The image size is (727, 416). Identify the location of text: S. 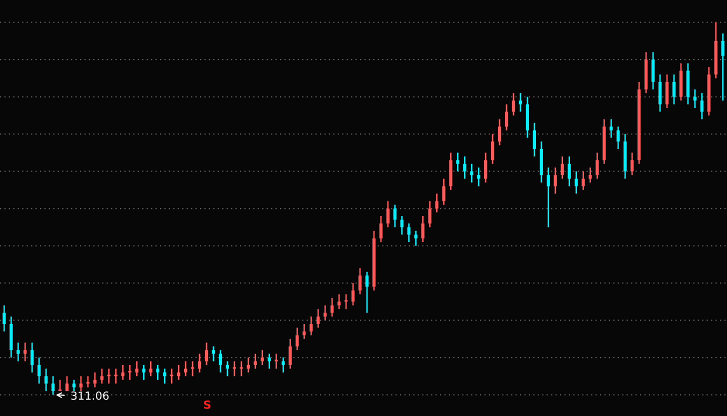
(207, 404).